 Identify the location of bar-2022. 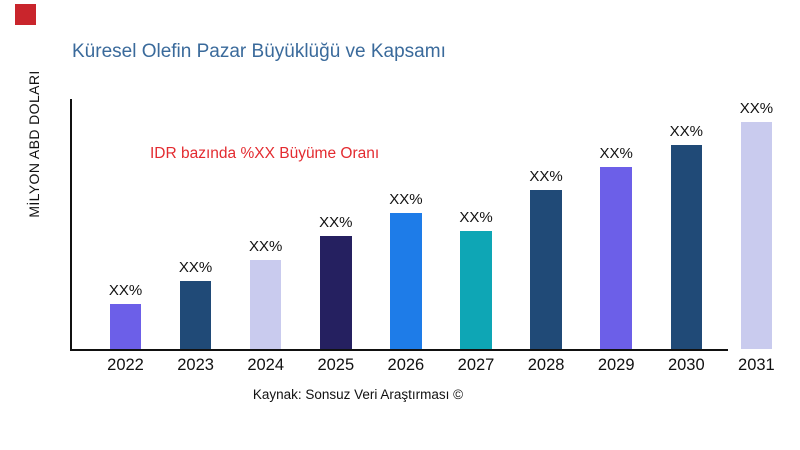
(125, 326).